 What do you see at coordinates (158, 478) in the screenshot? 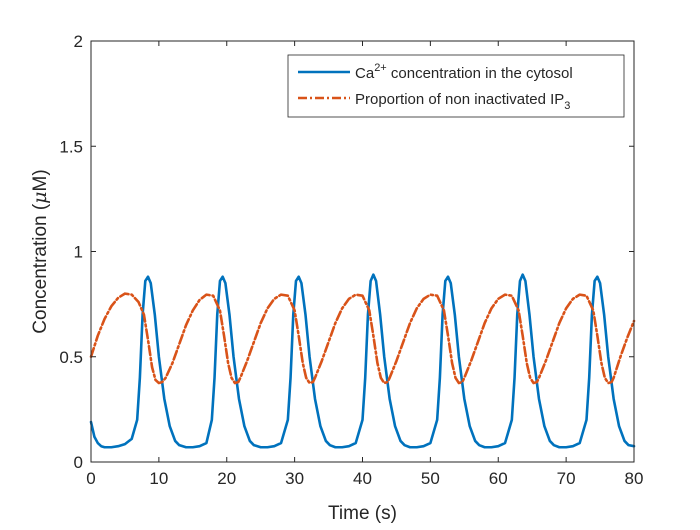
I see `x-tick-label: 10` at bounding box center [158, 478].